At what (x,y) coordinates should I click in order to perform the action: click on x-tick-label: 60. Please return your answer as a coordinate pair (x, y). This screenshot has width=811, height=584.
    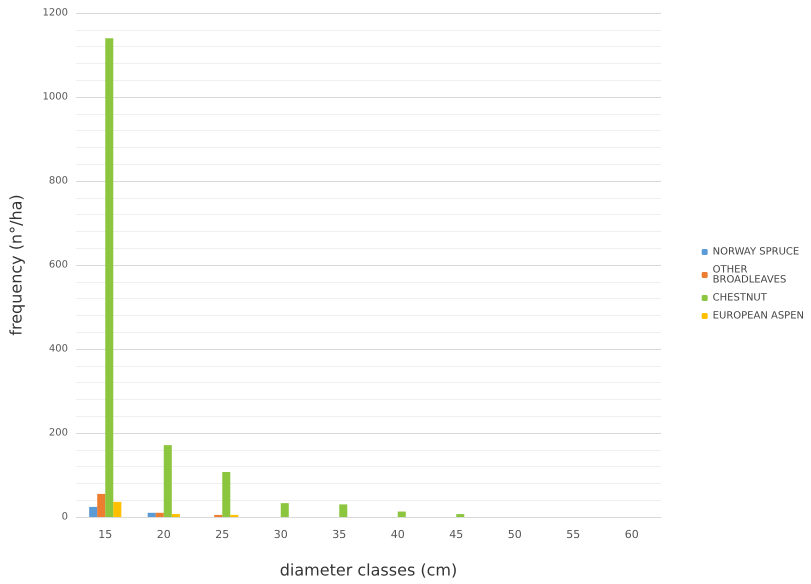
    Looking at the image, I should click on (631, 534).